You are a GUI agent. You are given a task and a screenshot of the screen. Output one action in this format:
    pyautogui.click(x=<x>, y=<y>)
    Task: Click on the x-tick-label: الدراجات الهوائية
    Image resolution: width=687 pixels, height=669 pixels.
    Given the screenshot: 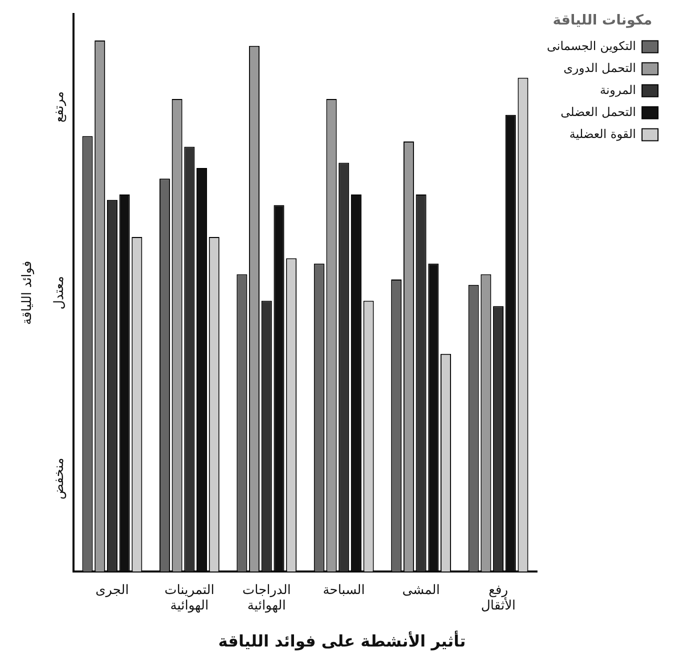 What is the action you would take?
    pyautogui.click(x=266, y=598)
    